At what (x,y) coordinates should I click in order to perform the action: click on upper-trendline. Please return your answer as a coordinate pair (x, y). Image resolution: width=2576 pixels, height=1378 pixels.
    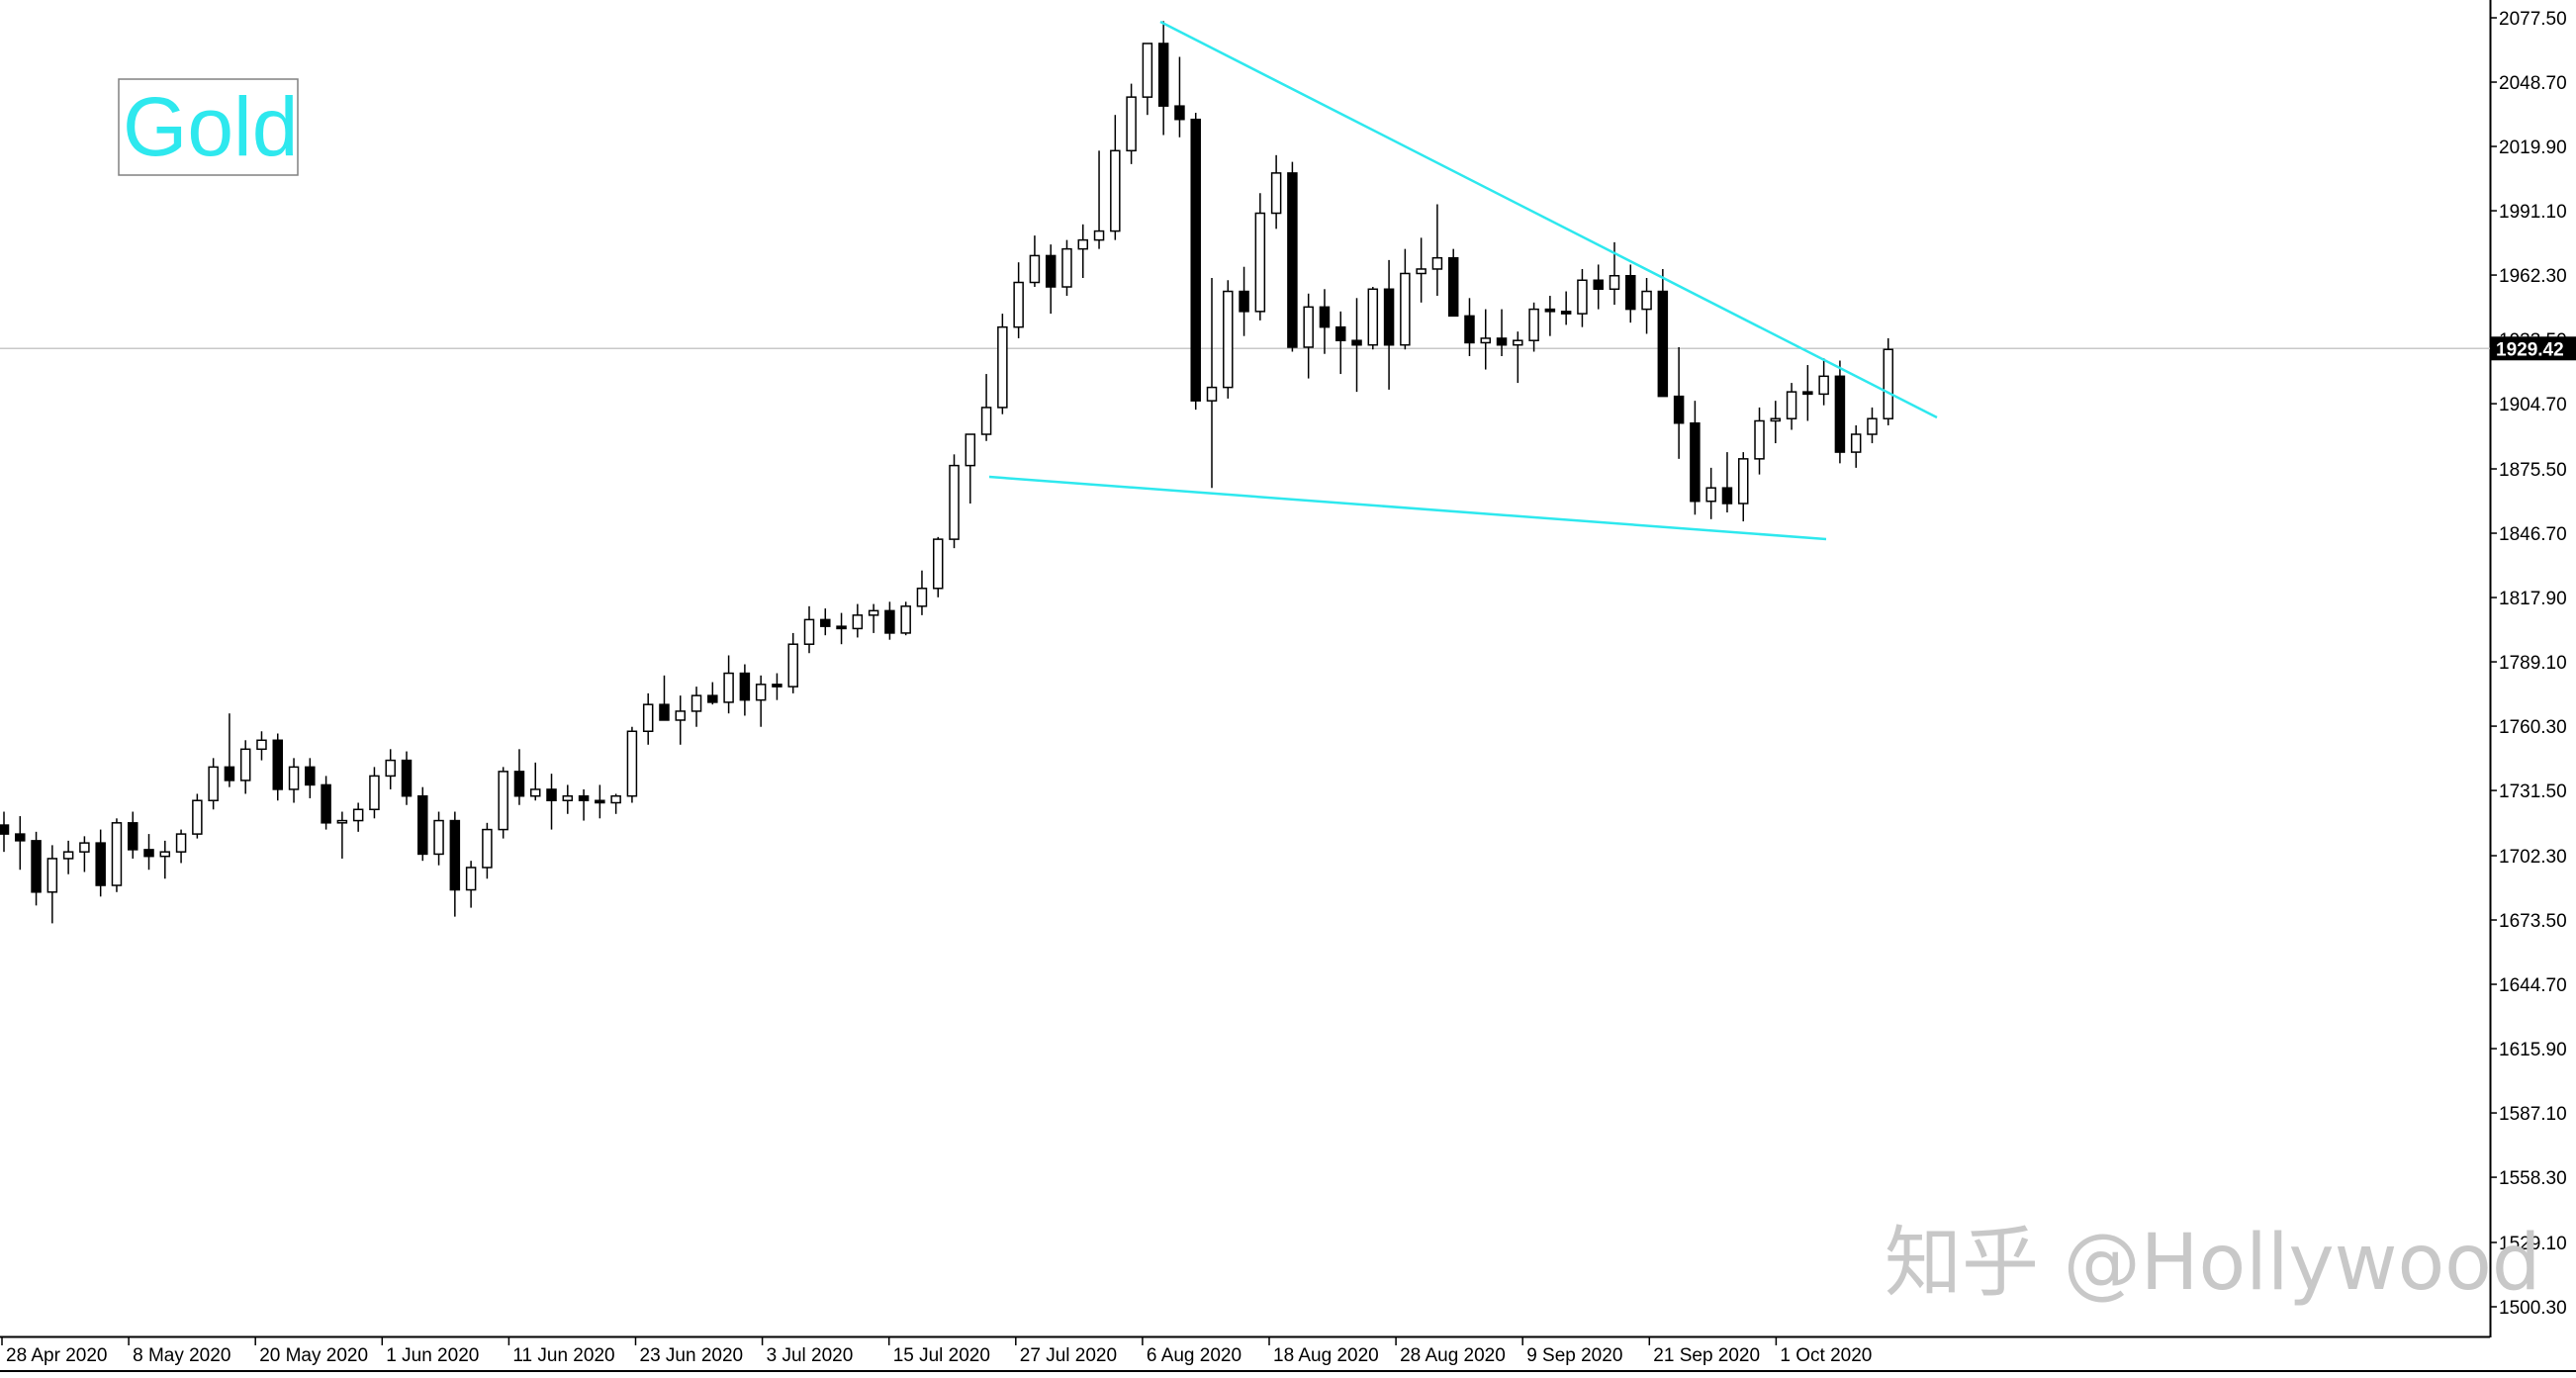
    Looking at the image, I should click on (1548, 219).